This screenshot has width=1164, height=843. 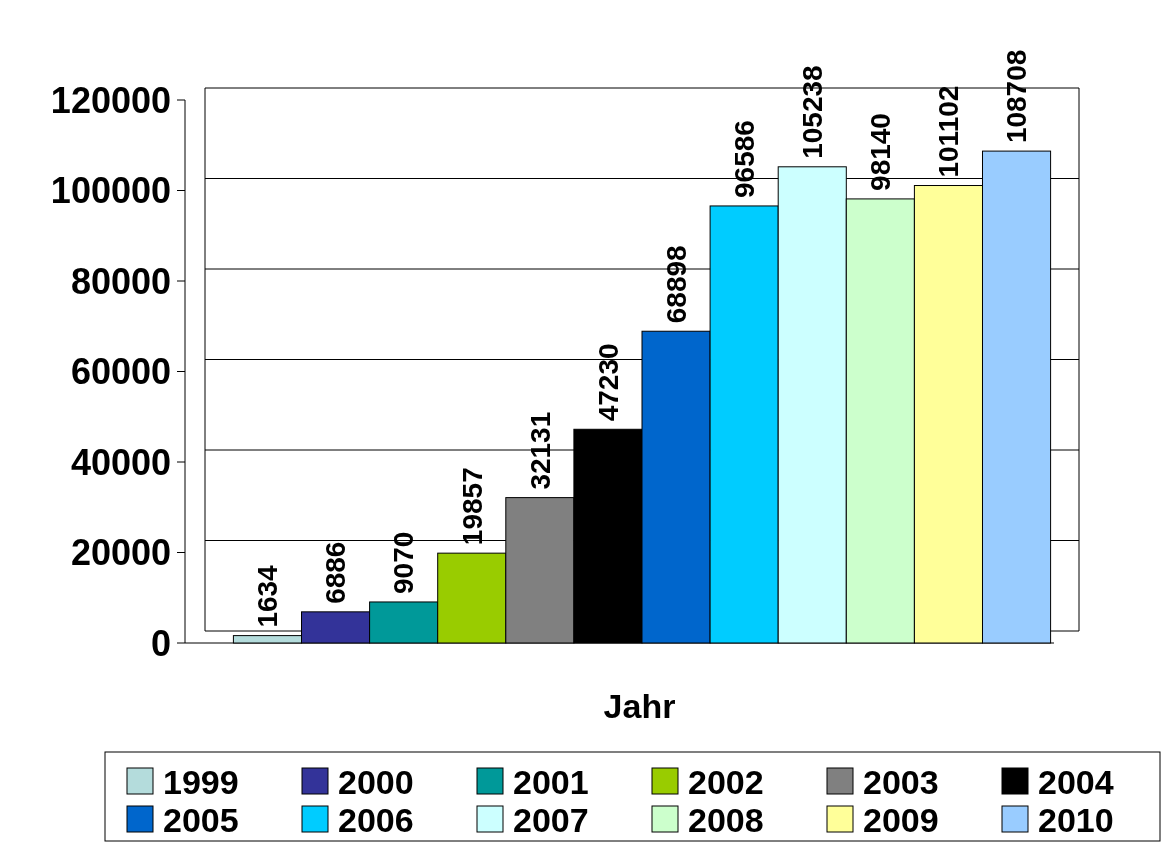 What do you see at coordinates (120, 281) in the screenshot?
I see `y-tick-label: 80000` at bounding box center [120, 281].